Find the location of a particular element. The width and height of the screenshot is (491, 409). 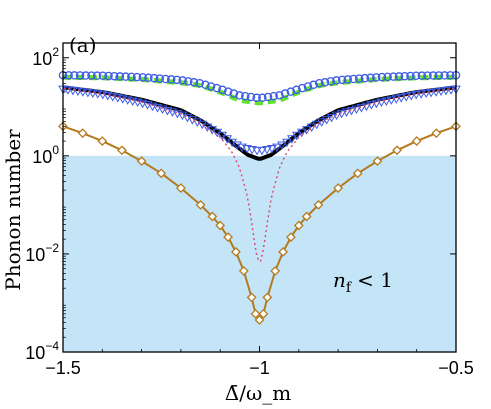

y-tick-label: 10² is located at coordinates (45, 57).